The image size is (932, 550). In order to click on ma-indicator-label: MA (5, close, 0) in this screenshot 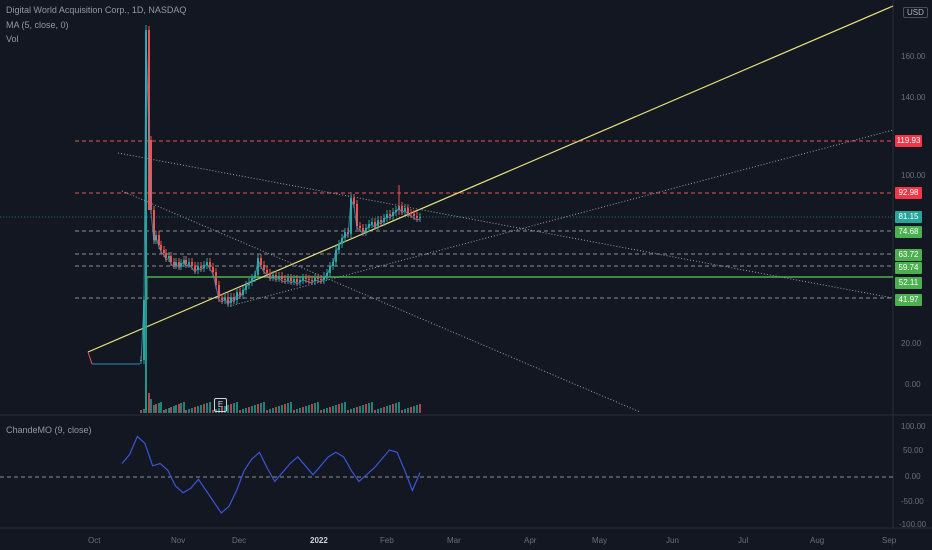, I will do `click(37, 25)`.